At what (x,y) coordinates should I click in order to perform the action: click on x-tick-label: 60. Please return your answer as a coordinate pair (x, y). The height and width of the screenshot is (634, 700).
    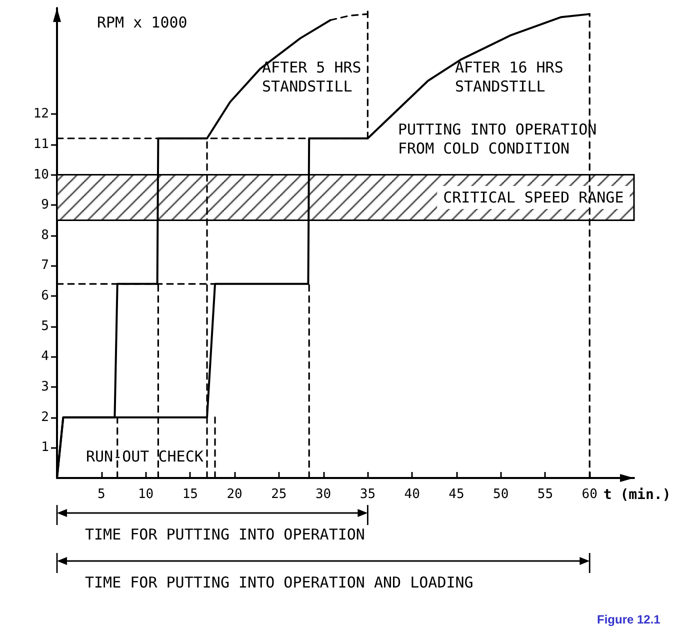
    Looking at the image, I should click on (590, 494).